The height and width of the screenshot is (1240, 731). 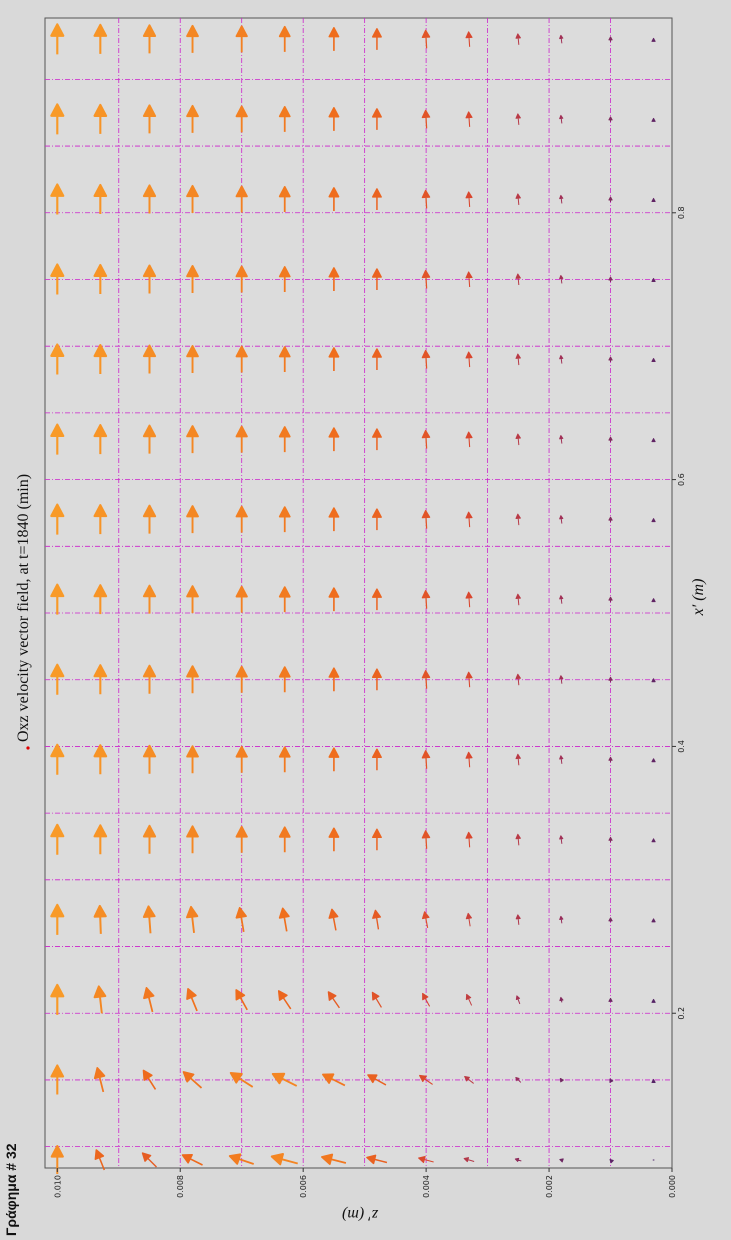 I want to click on x-axis-label: x′ (m), so click(x=698, y=598).